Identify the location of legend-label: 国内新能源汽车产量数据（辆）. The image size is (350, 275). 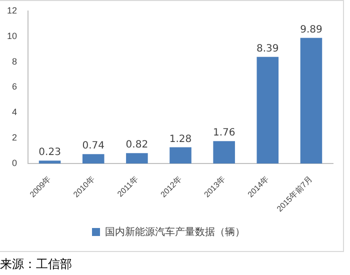
(175, 232).